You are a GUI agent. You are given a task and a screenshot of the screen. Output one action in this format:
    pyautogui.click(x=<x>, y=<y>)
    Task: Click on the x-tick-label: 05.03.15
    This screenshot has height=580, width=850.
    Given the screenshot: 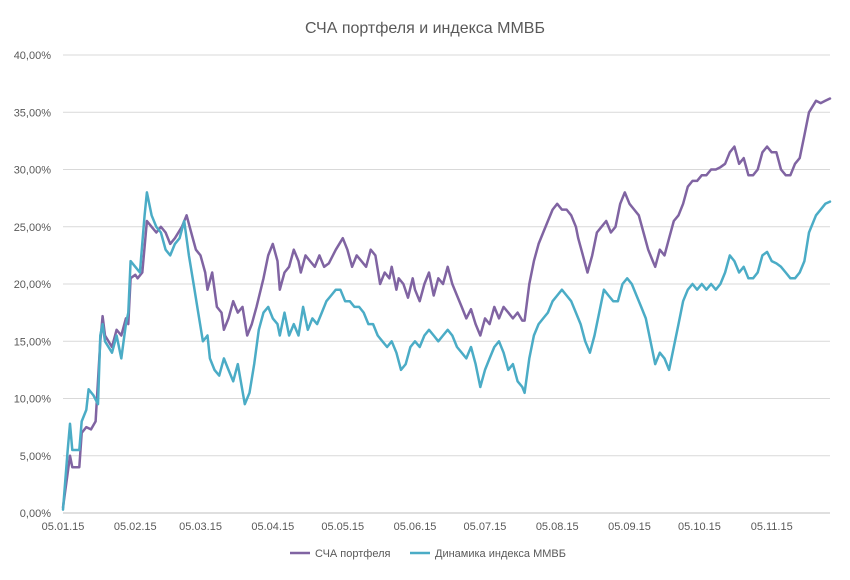 What is the action you would take?
    pyautogui.click(x=200, y=527)
    